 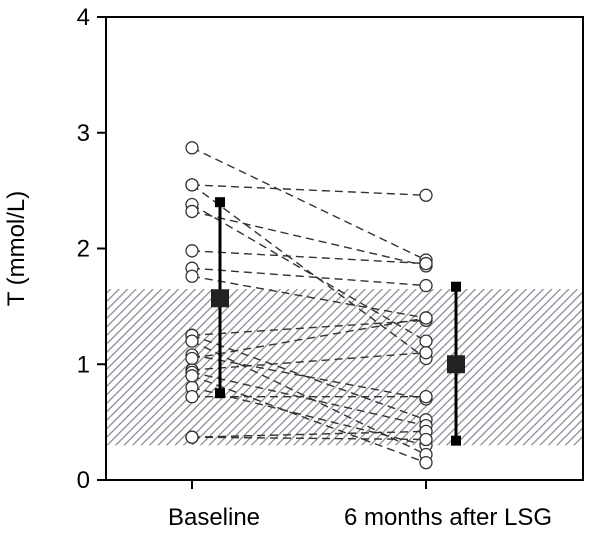 What do you see at coordinates (83, 133) in the screenshot?
I see `y-tick-label: 3` at bounding box center [83, 133].